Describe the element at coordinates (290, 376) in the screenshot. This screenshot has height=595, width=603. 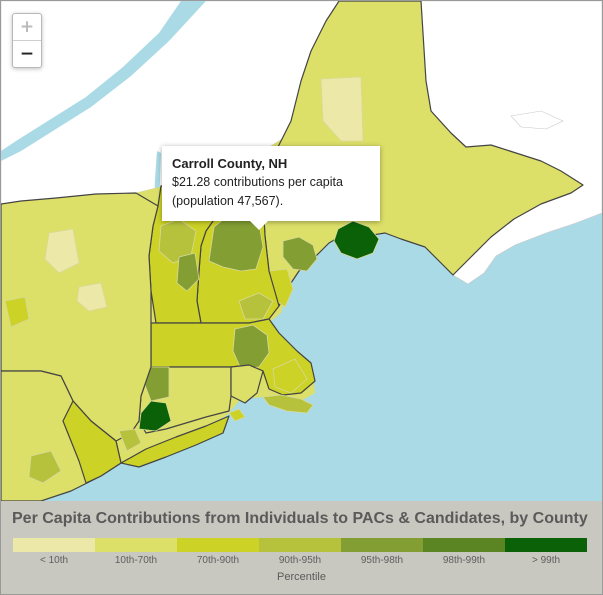
I see `plymouth-county-ma` at that location.